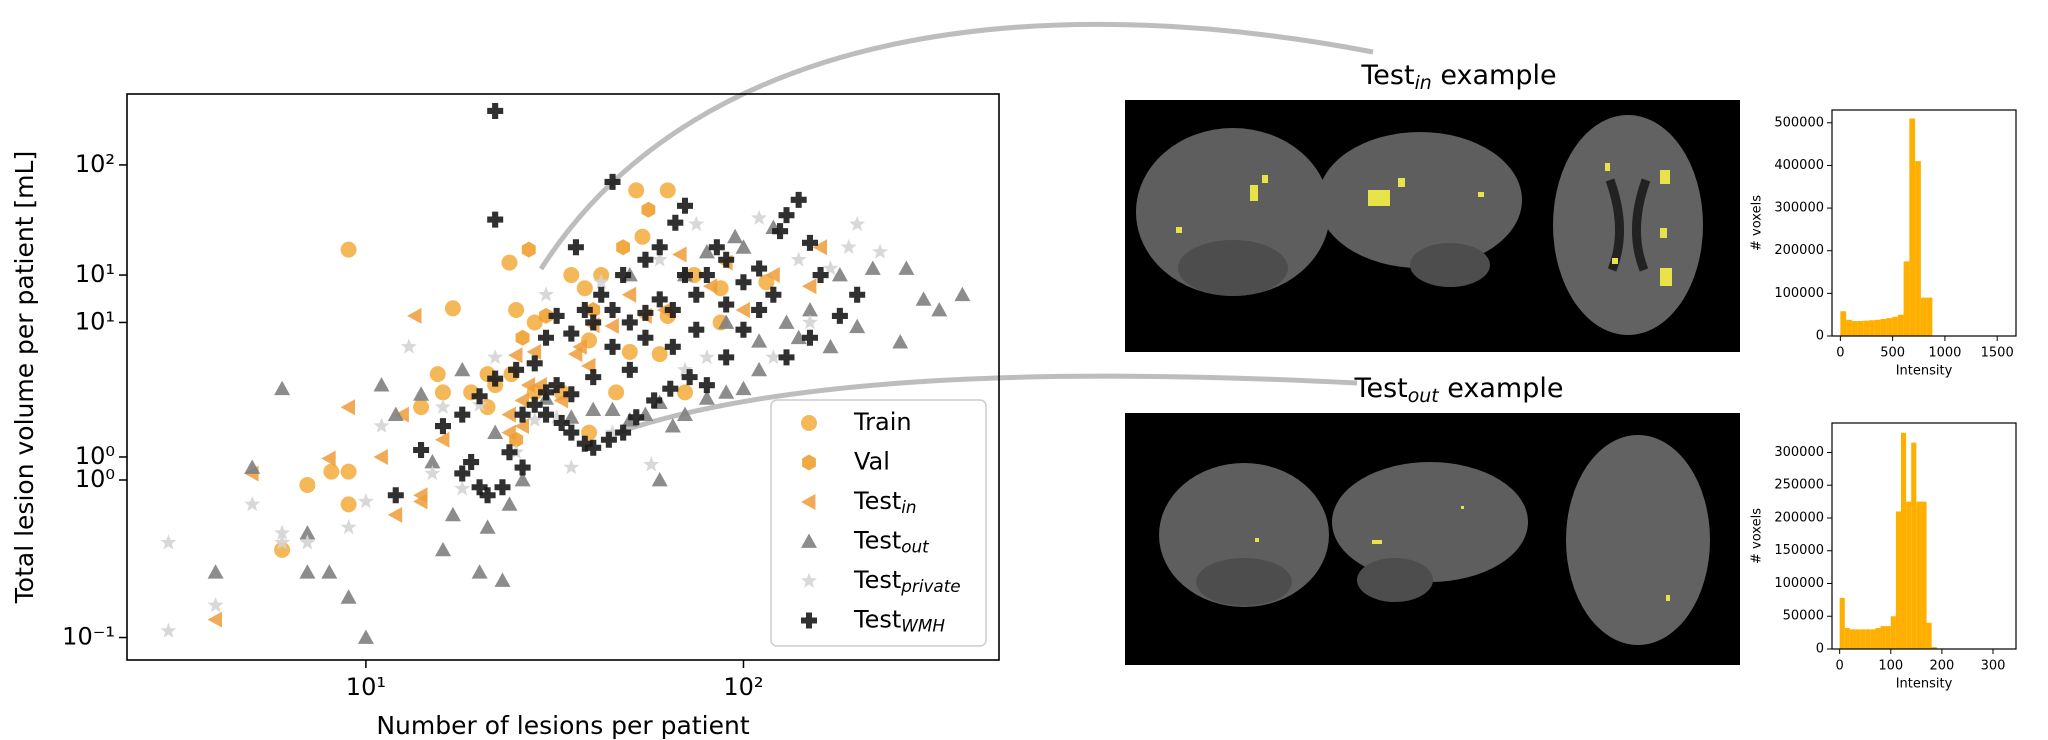  Describe the element at coordinates (1924, 684) in the screenshot. I see `x-axis-label: Intensity` at that location.